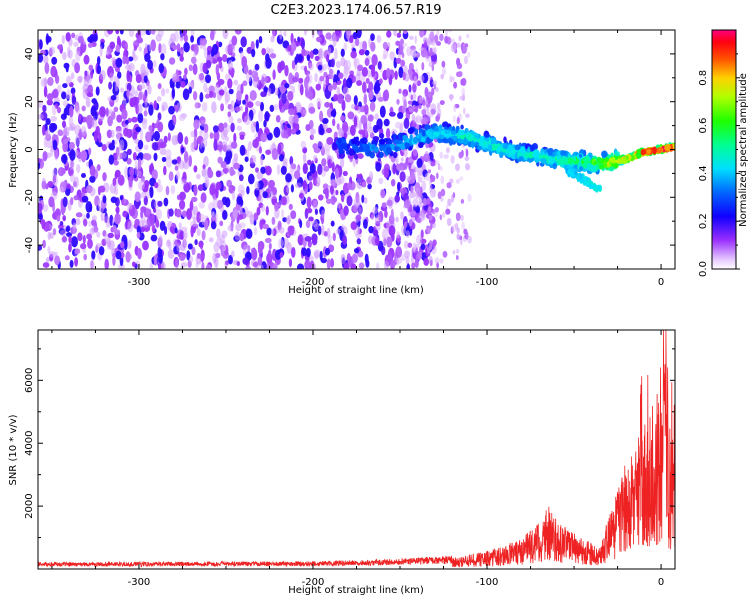 Image resolution: width=750 pixels, height=600 pixels. Describe the element at coordinates (487, 282) in the screenshot. I see `x-tick-label: -100` at that location.